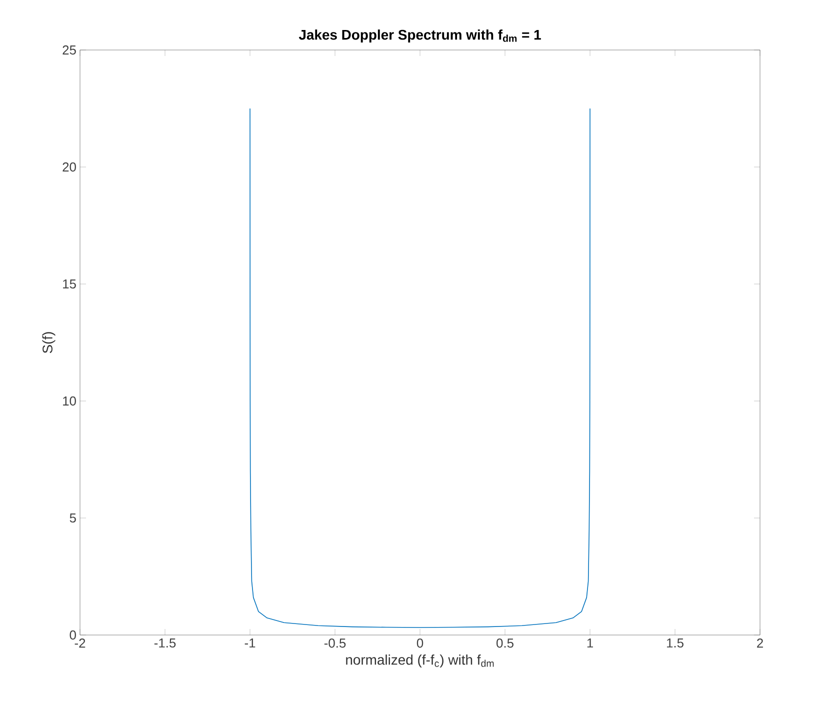 The height and width of the screenshot is (724, 838). Describe the element at coordinates (335, 643) in the screenshot. I see `x-tick-label: -0.5` at that location.